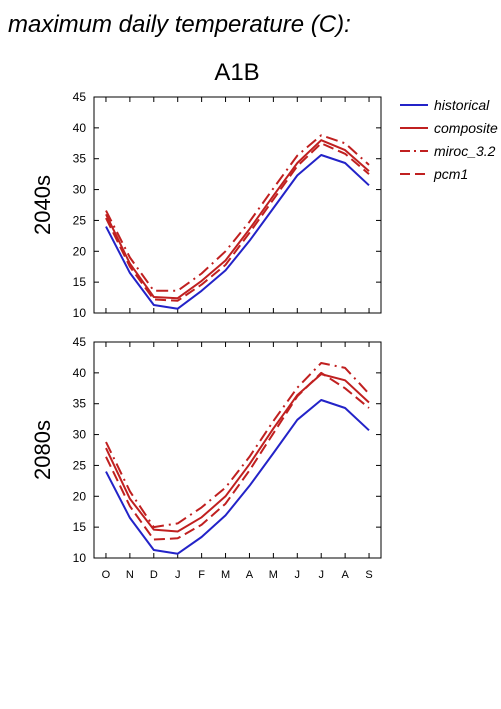  I want to click on legend-label: pcm1, so click(450, 174).